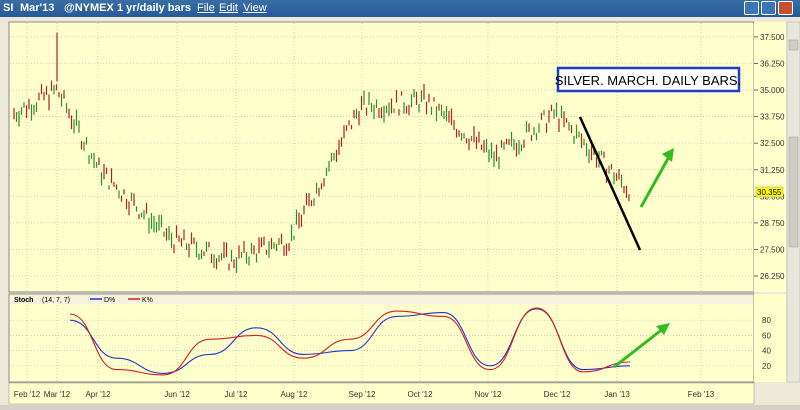 This screenshot has height=410, width=800. Describe the element at coordinates (617, 394) in the screenshot. I see `date-tick-label: Jan '13` at that location.